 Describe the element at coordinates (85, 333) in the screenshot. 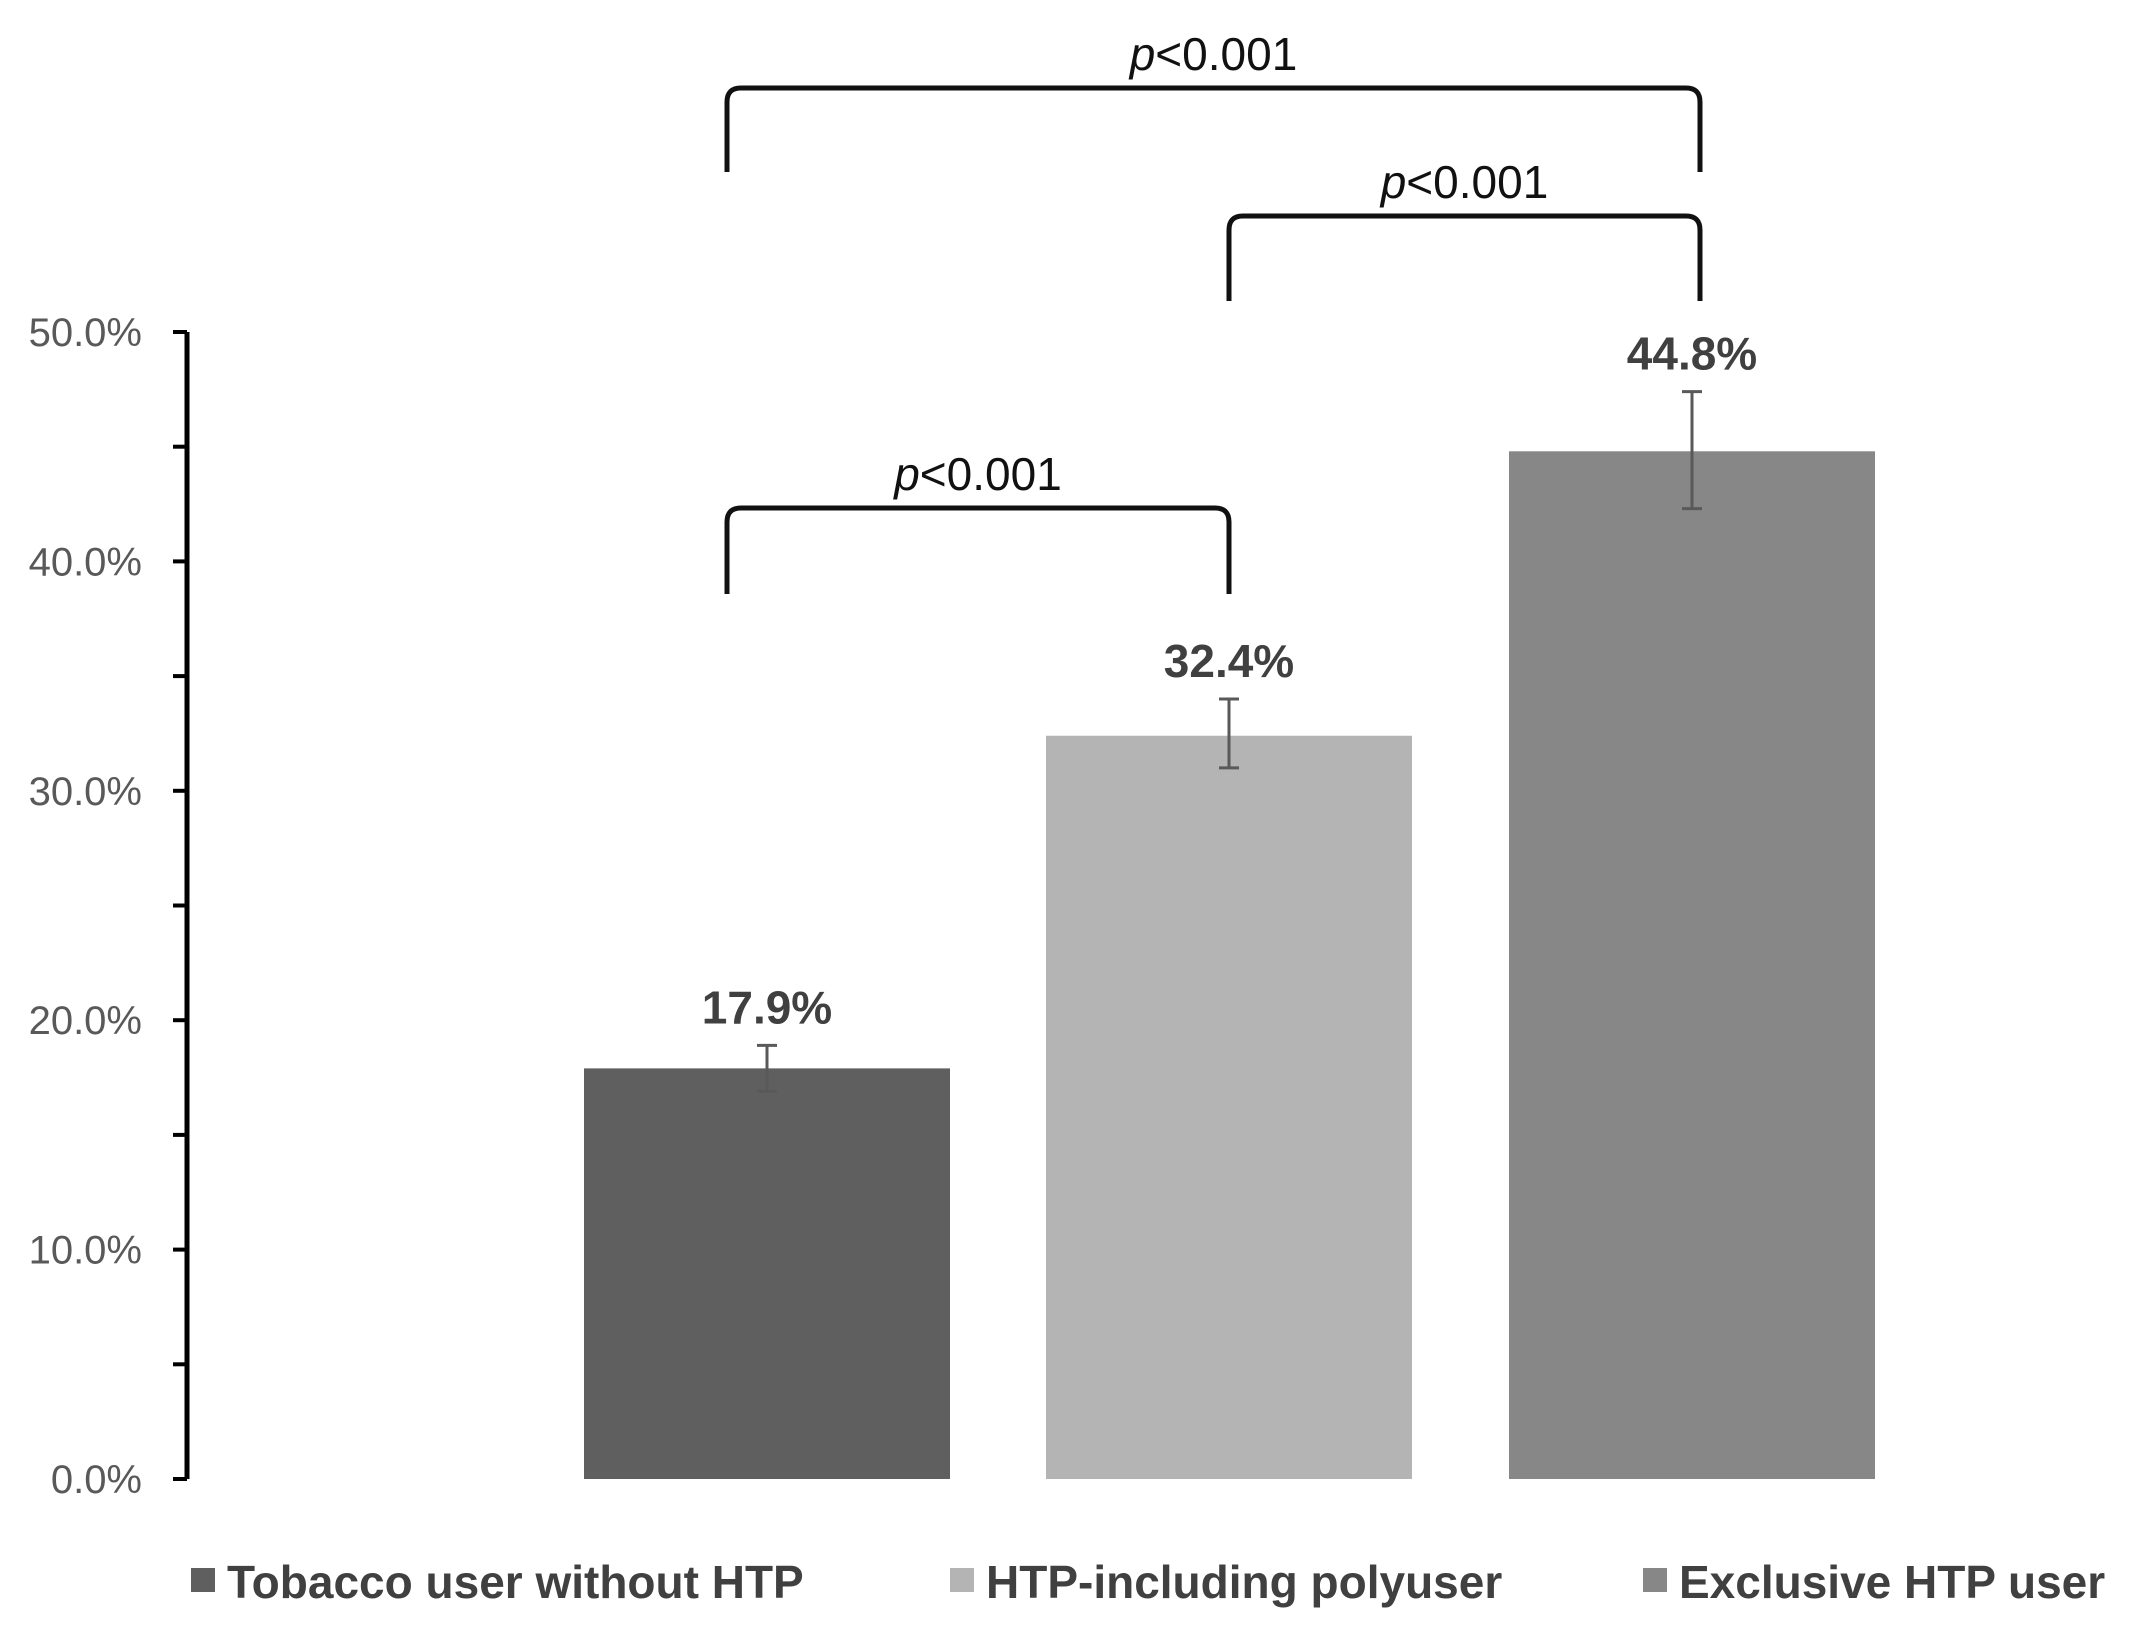

I see `y-tick-label: 50.0%` at that location.